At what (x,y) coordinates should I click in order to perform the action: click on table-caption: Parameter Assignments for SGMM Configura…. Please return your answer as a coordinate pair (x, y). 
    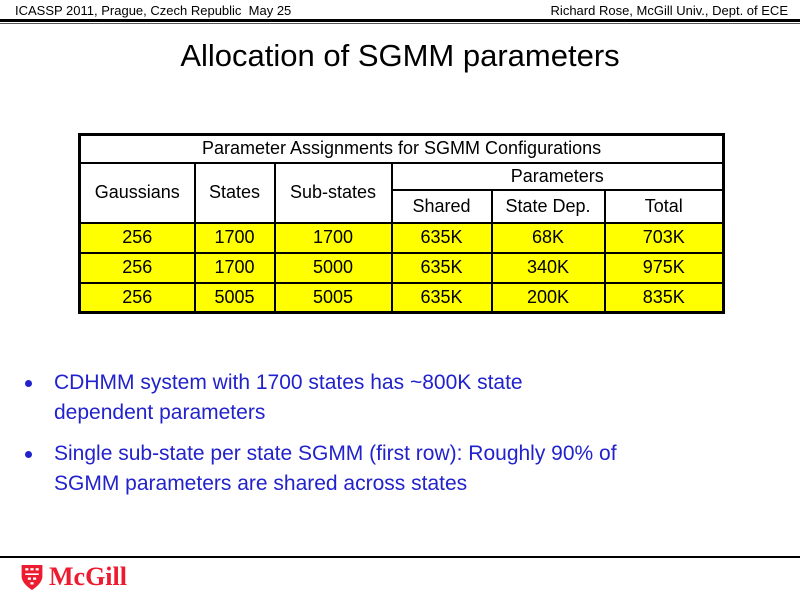
    Looking at the image, I should click on (401, 148).